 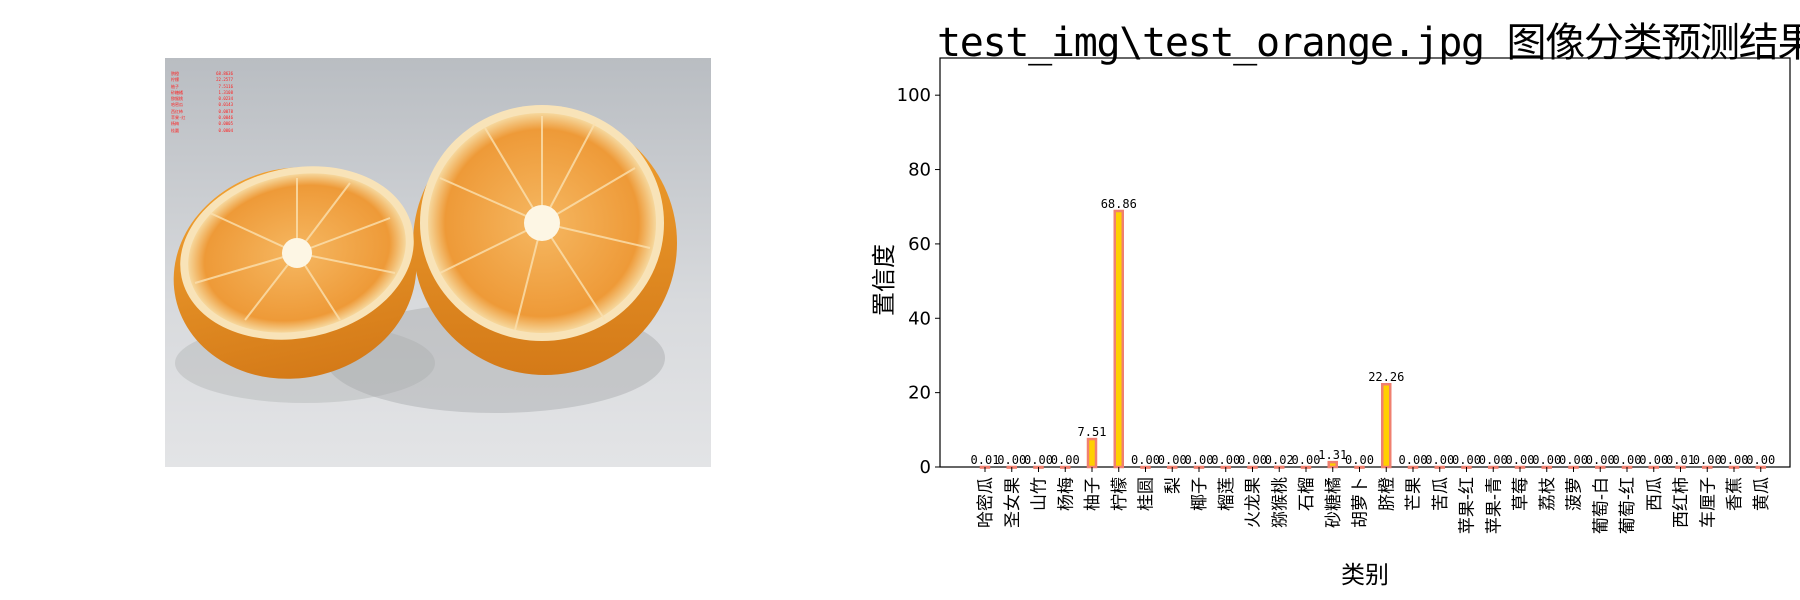 I want to click on x-tick-label: 草莓, so click(x=1521, y=494).